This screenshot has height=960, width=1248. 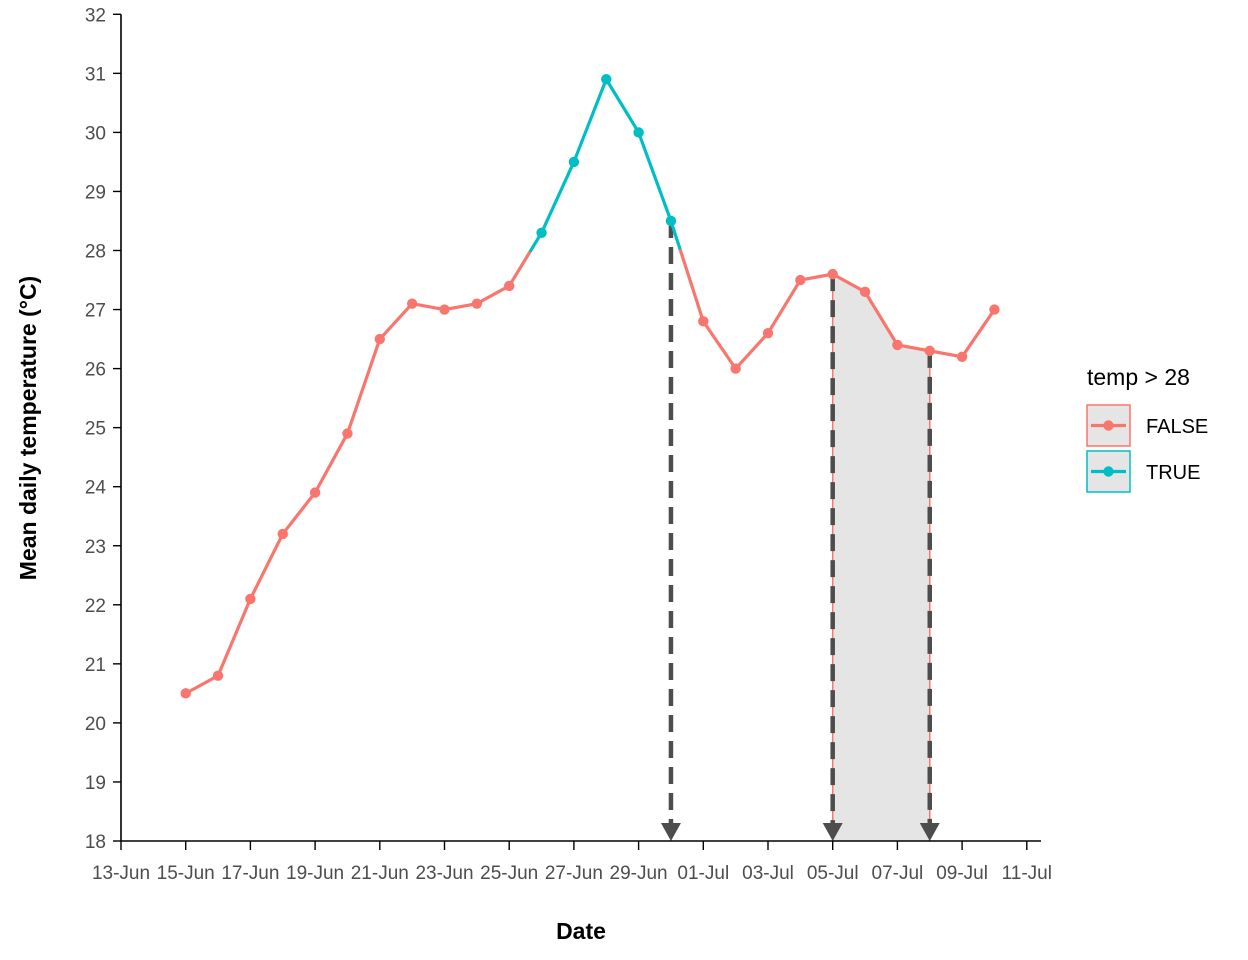 I want to click on x-tick-label: 29-Jun, so click(x=639, y=873).